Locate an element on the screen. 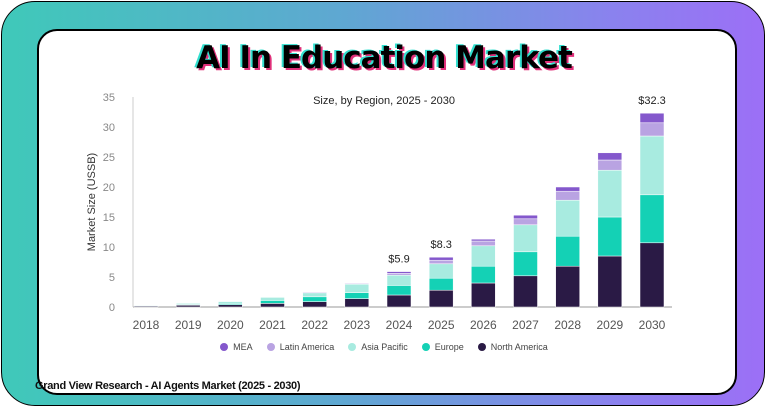 The image size is (768, 409). x-tick-label: 2024 is located at coordinates (399, 325).